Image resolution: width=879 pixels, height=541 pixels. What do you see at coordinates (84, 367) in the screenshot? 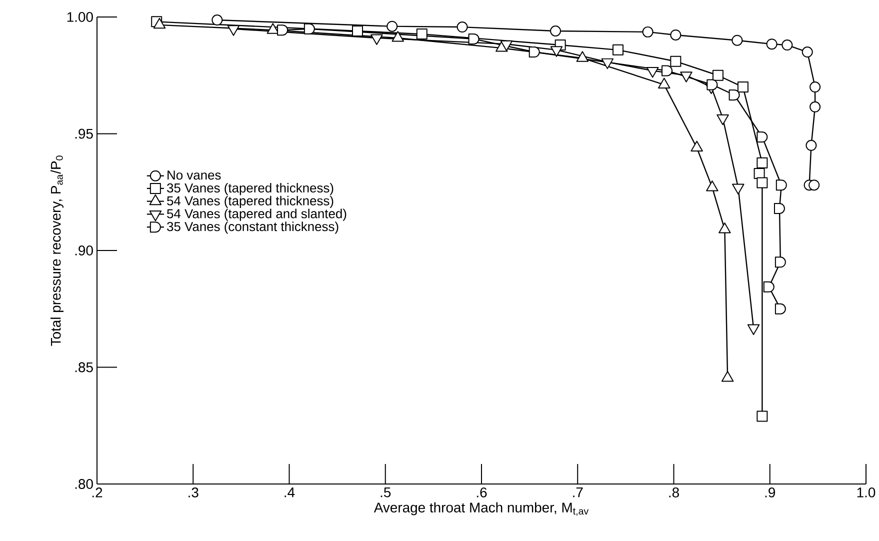
I see `y-tick-label: .85` at bounding box center [84, 367].